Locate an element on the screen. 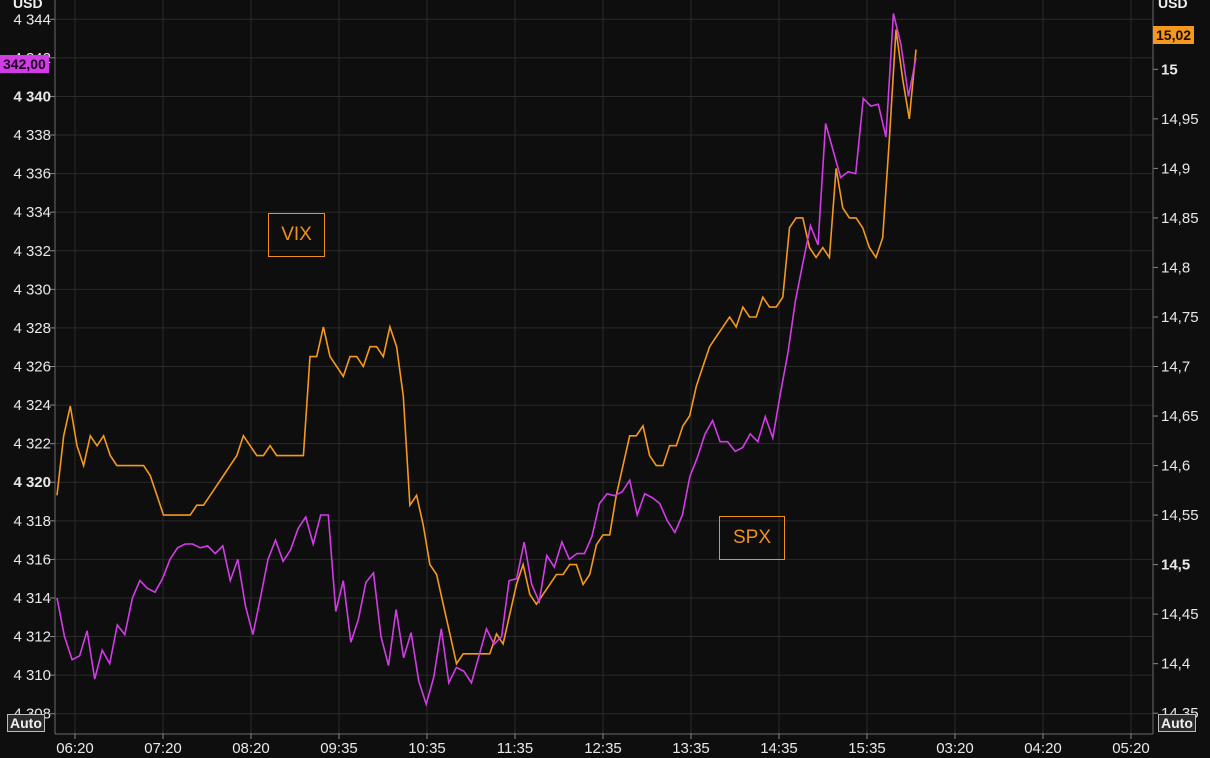 The height and width of the screenshot is (758, 1210). right-tick-label: 14,65 is located at coordinates (1180, 416).